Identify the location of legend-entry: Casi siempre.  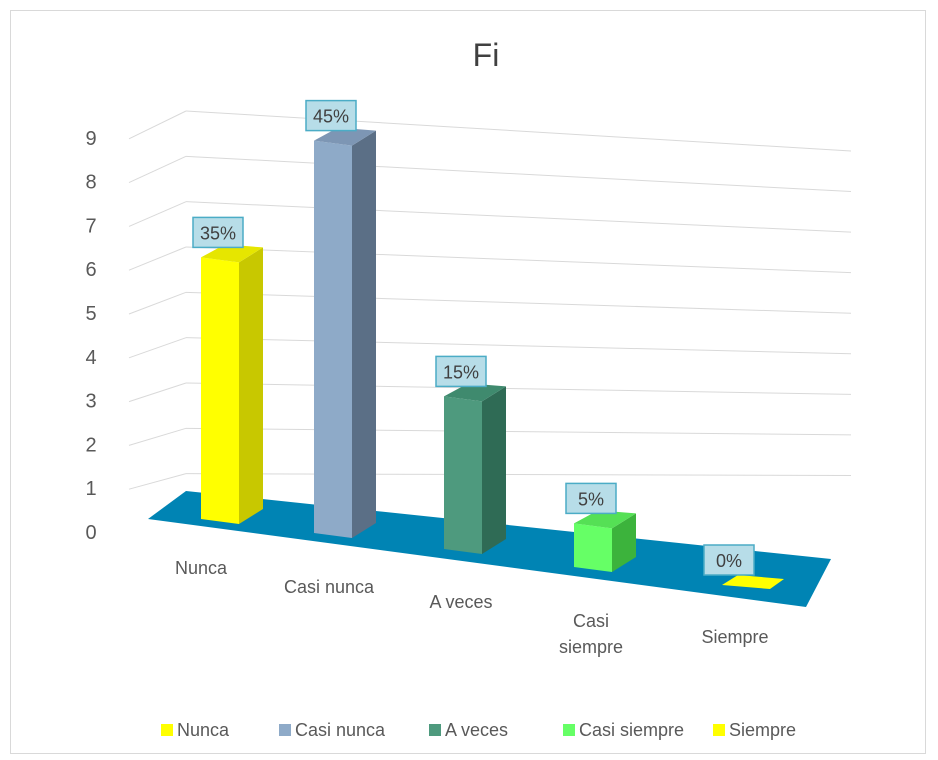
(631, 730).